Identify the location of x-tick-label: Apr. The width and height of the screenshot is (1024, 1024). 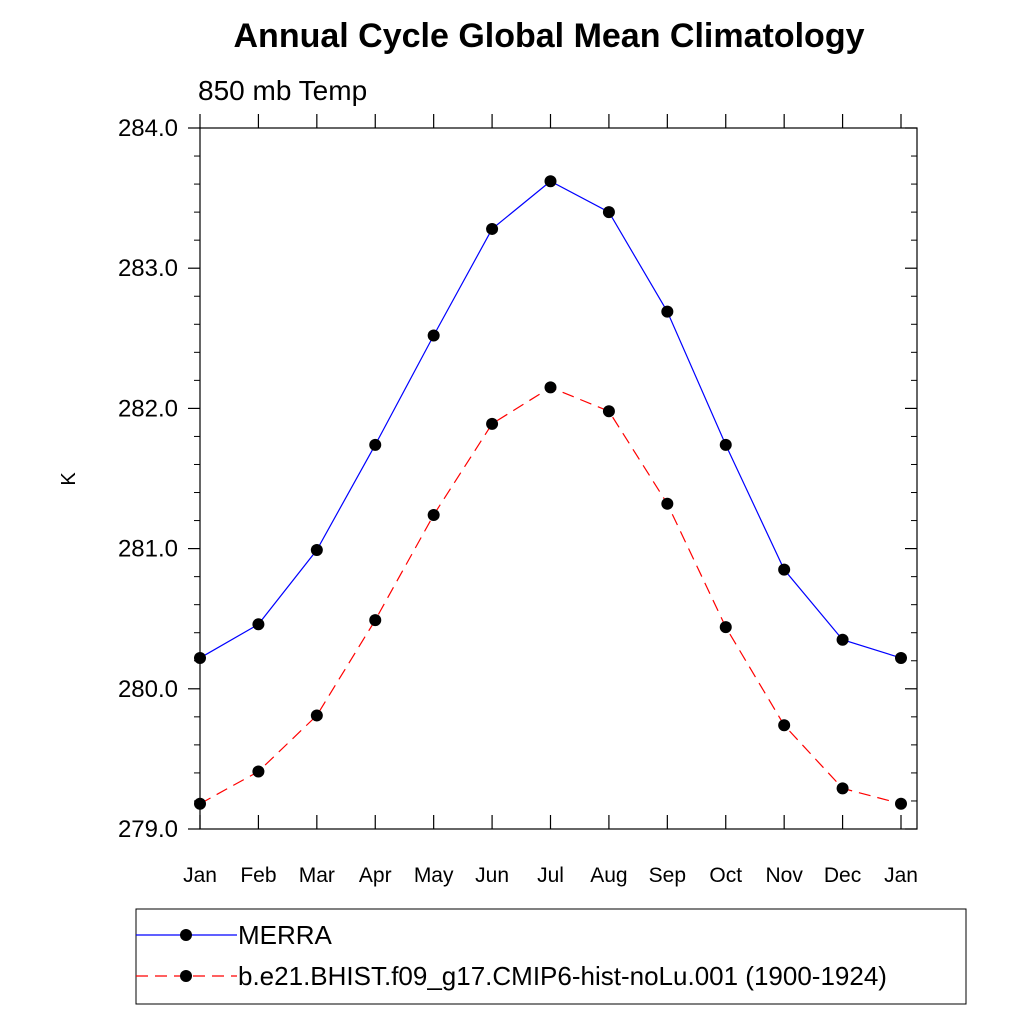
(375, 875).